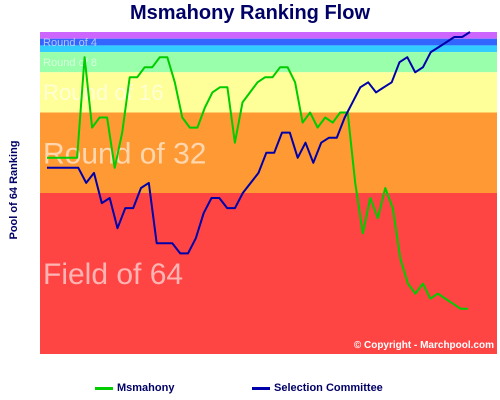 The width and height of the screenshot is (500, 400). What do you see at coordinates (103, 92) in the screenshot?
I see `band-label-round-of-16: Round of 16` at bounding box center [103, 92].